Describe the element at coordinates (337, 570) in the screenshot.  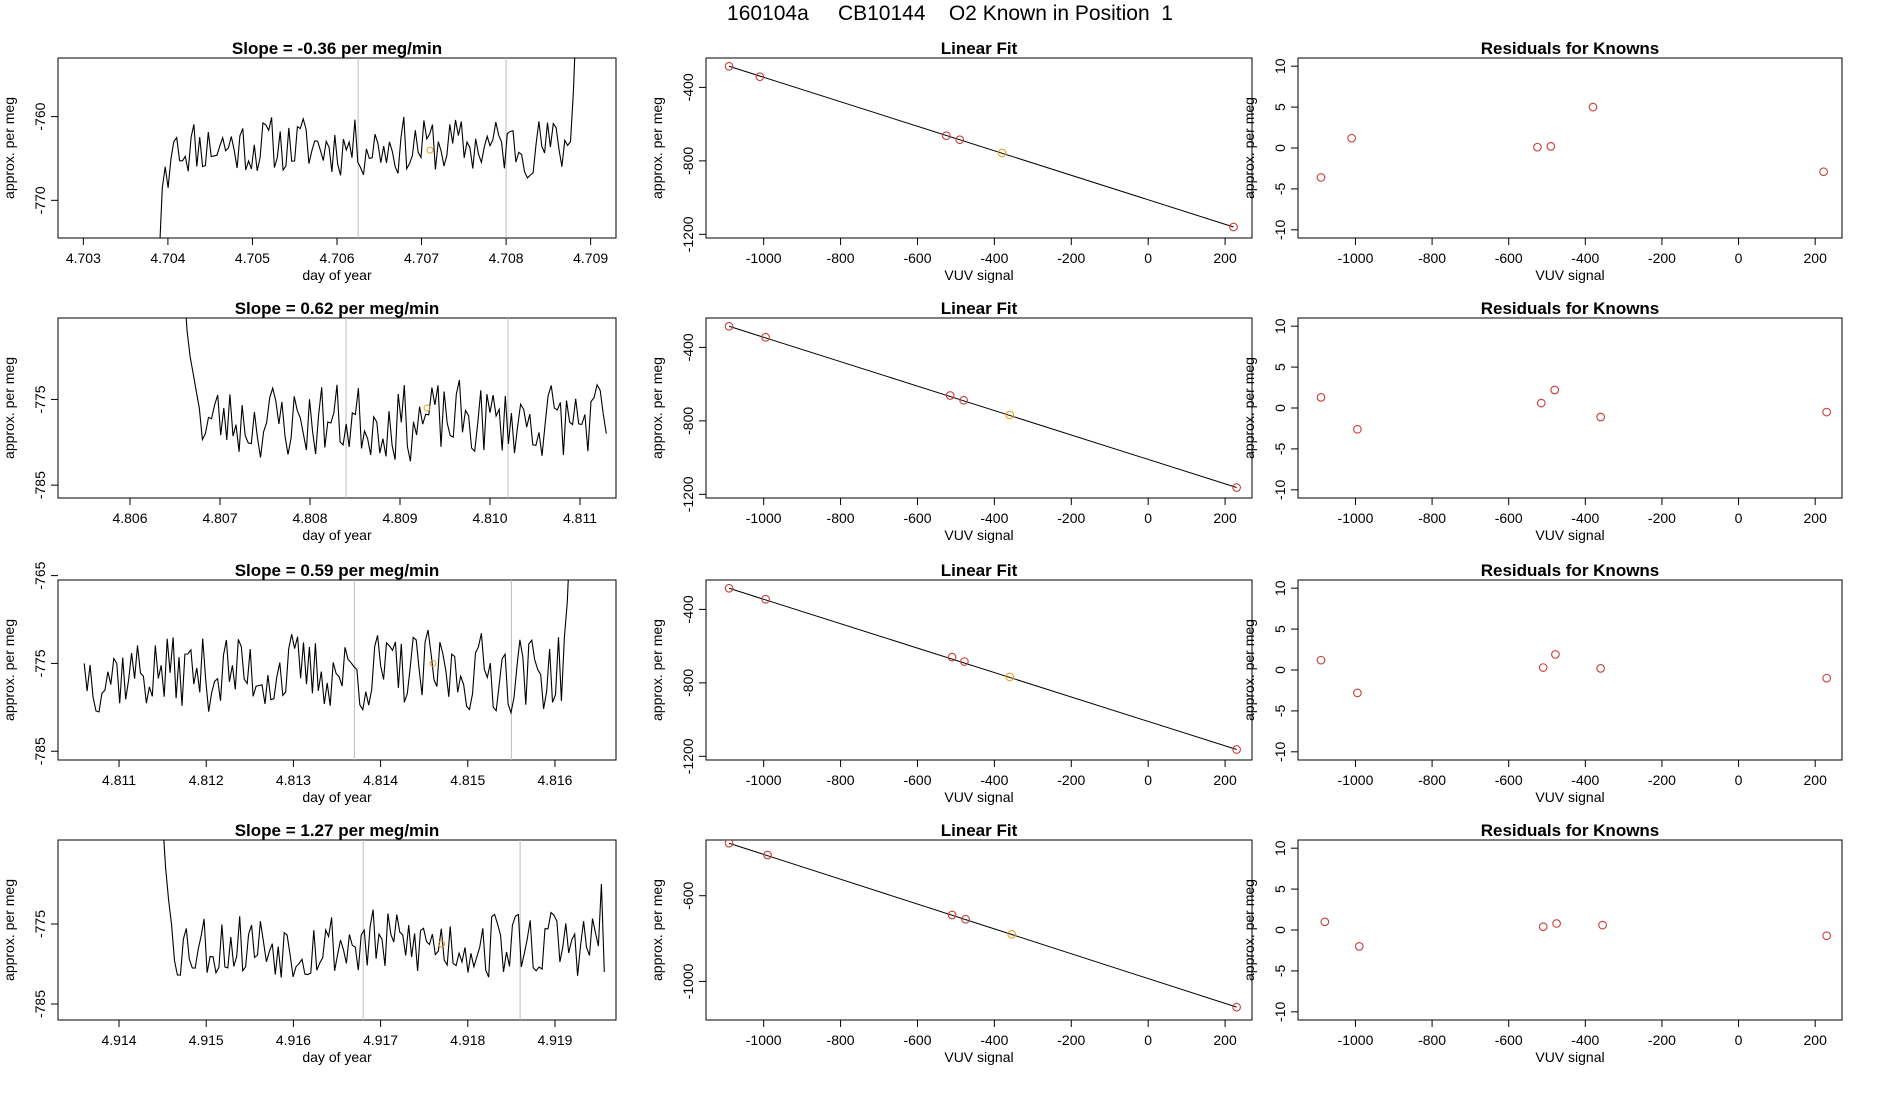
I see `panel-title: Slope = 0.59 per meg/min` at that location.